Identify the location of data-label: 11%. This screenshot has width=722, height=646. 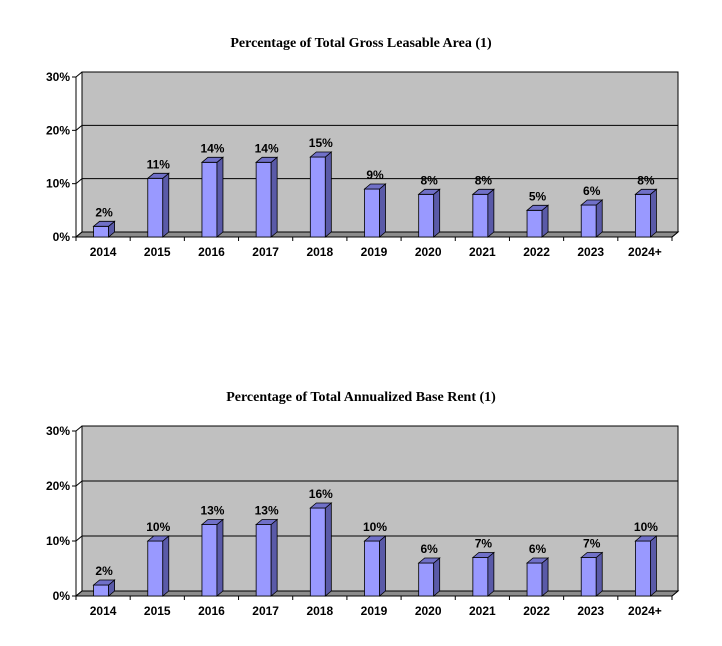
(159, 164).